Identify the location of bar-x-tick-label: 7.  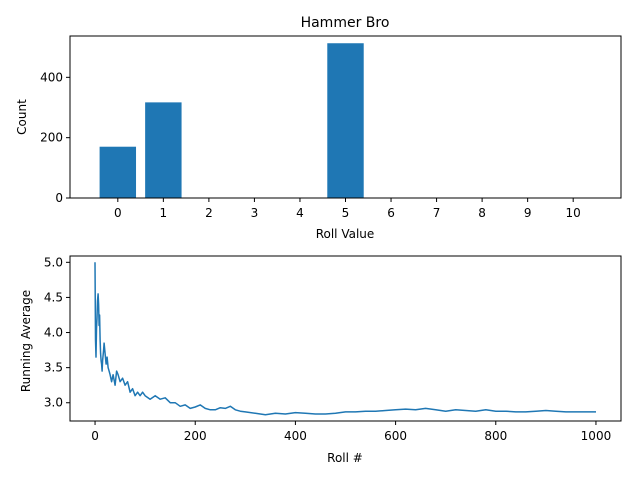
(437, 213).